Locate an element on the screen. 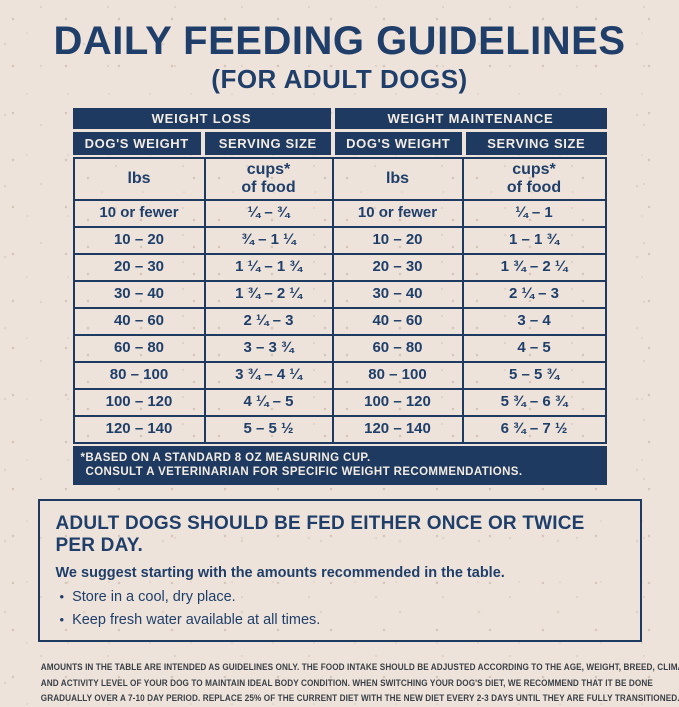  column-header-wm-serving-size: SERVING SIZE is located at coordinates (536, 143).